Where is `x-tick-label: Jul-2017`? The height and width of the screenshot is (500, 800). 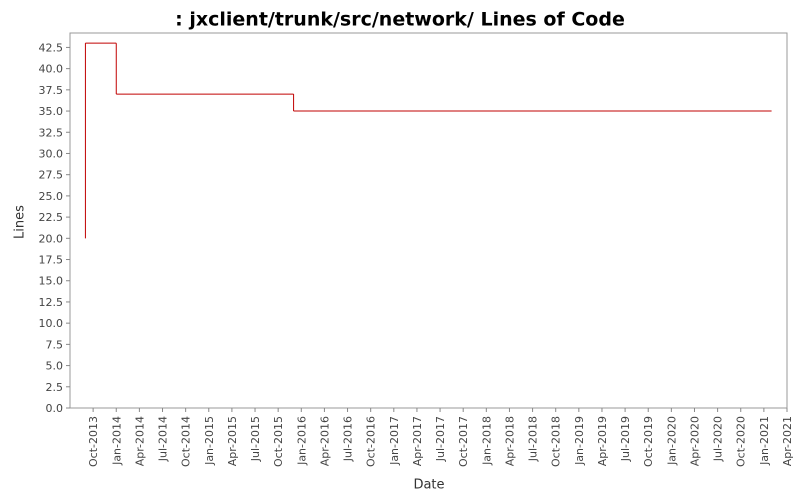 x-tick-label: Jul-2017 is located at coordinates (440, 439).